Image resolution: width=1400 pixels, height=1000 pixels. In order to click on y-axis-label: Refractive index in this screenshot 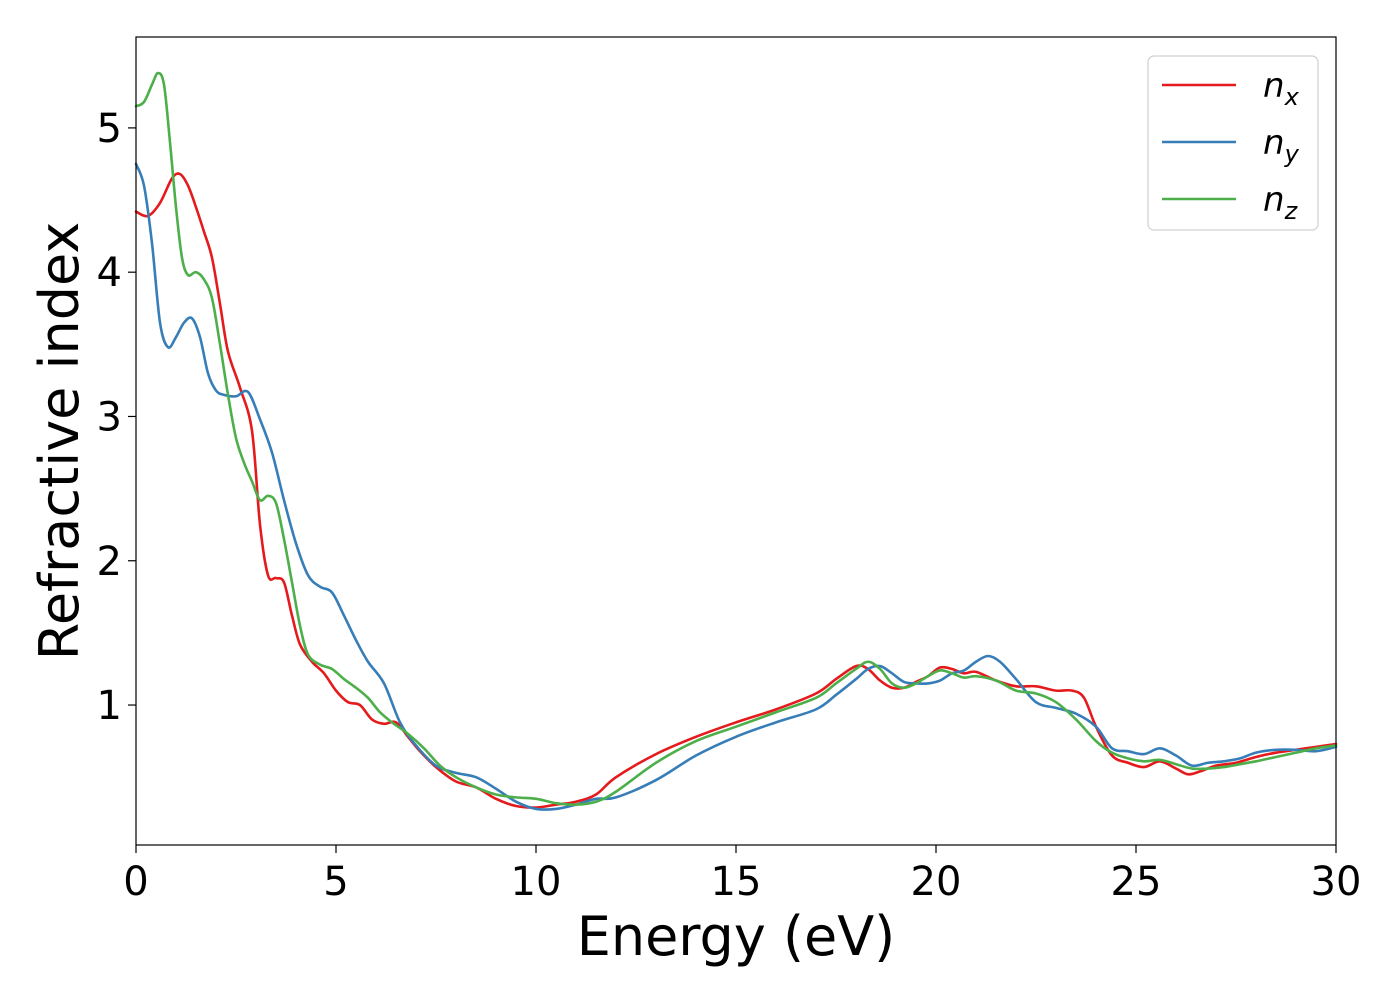, I will do `click(59, 441)`.